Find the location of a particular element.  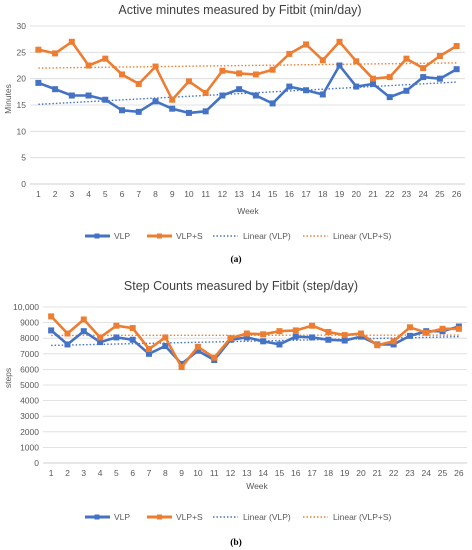

x-tick-label: 3 is located at coordinates (71, 194).